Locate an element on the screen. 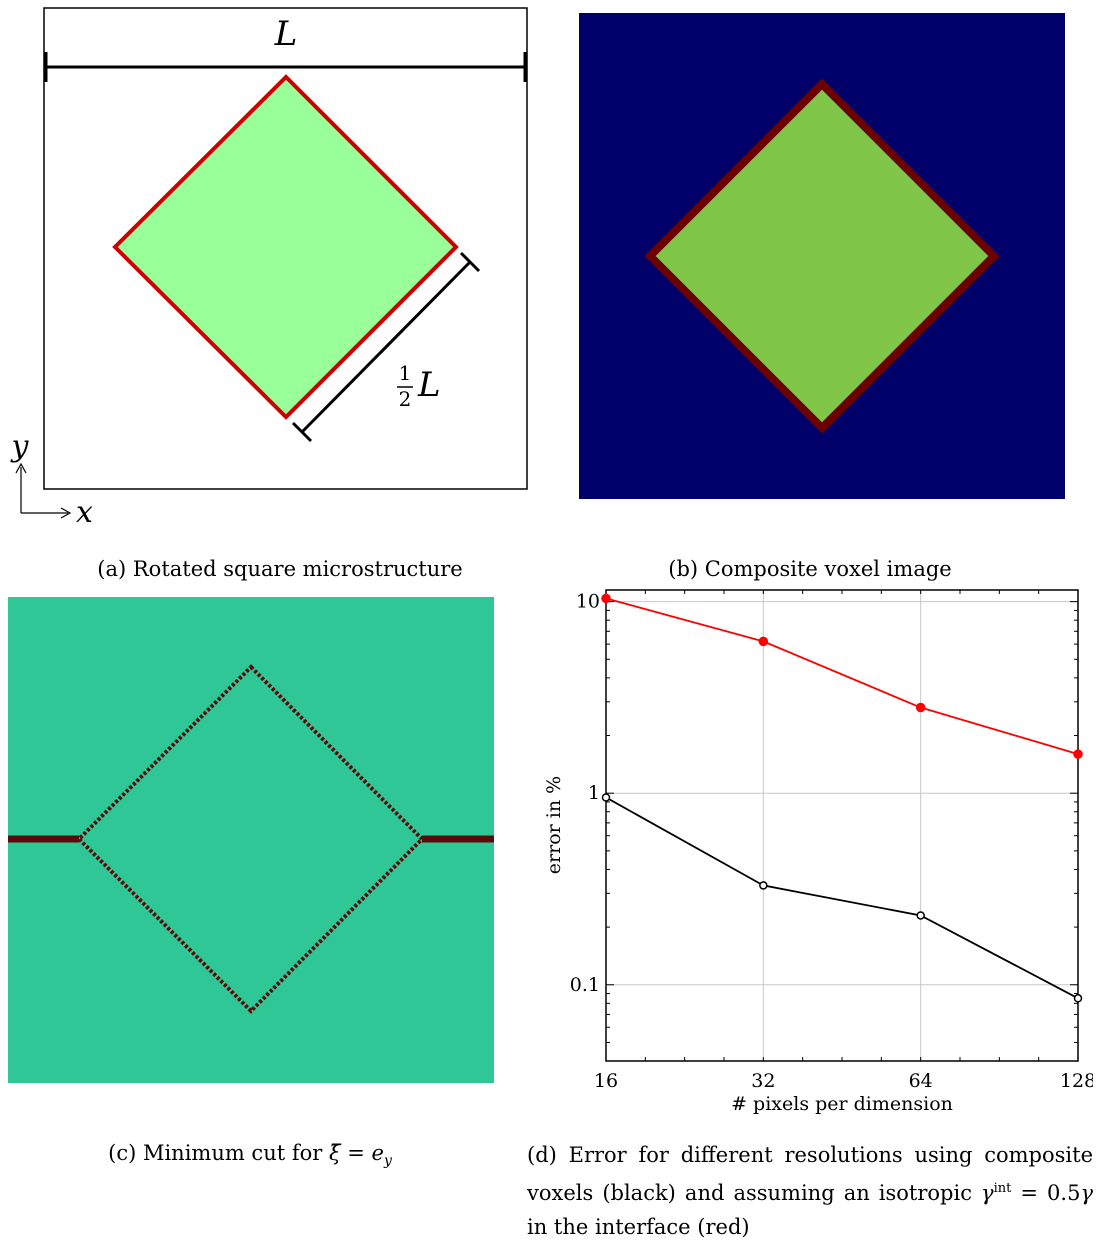 This screenshot has height=1244, width=1100. half-length-label: 1 2 L is located at coordinates (419, 386).